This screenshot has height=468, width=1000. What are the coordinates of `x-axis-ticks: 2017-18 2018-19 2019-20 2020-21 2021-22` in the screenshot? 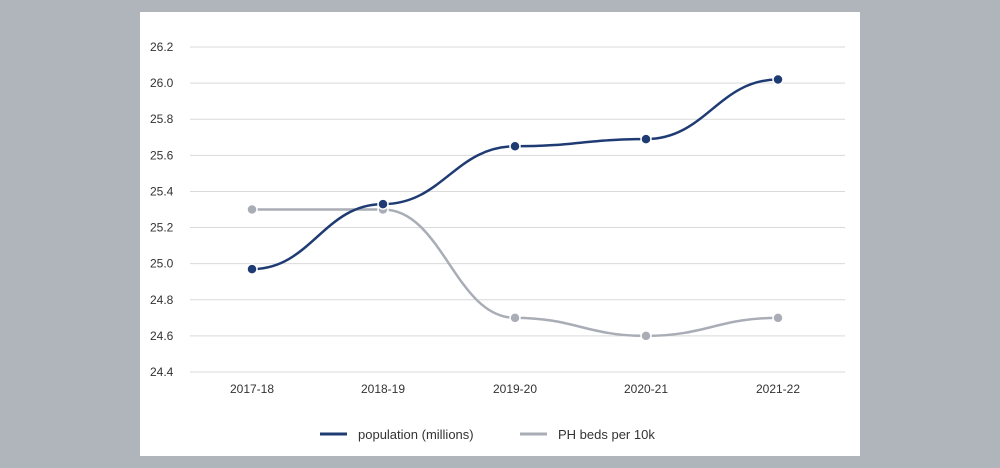 It's located at (515, 389).